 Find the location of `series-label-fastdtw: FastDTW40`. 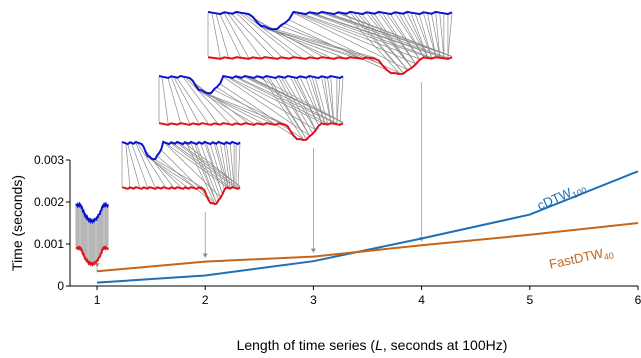

series-label-fastdtw: FastDTW40 is located at coordinates (581, 259).